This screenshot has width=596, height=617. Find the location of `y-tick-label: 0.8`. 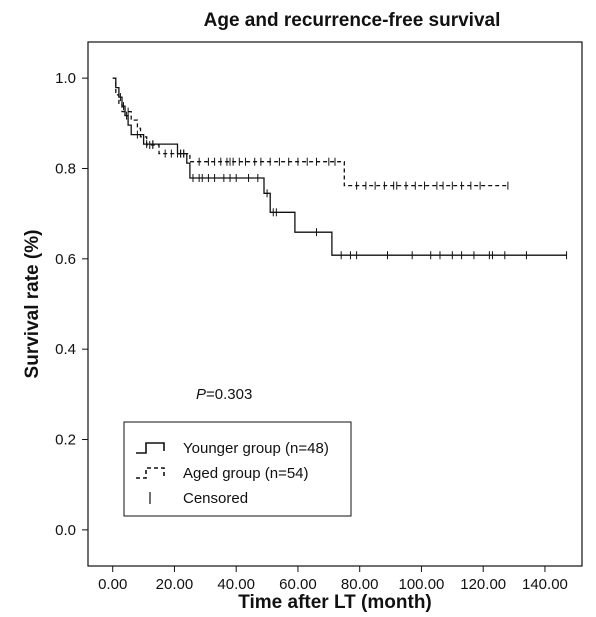

y-tick-label: 0.8 is located at coordinates (65, 168).